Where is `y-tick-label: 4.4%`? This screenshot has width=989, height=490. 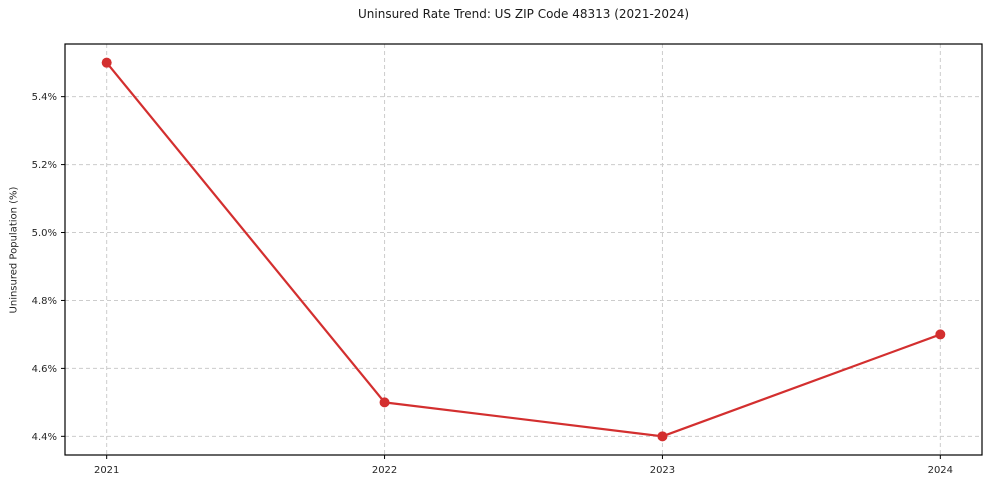
y-tick-label: 4.4% is located at coordinates (44, 437).